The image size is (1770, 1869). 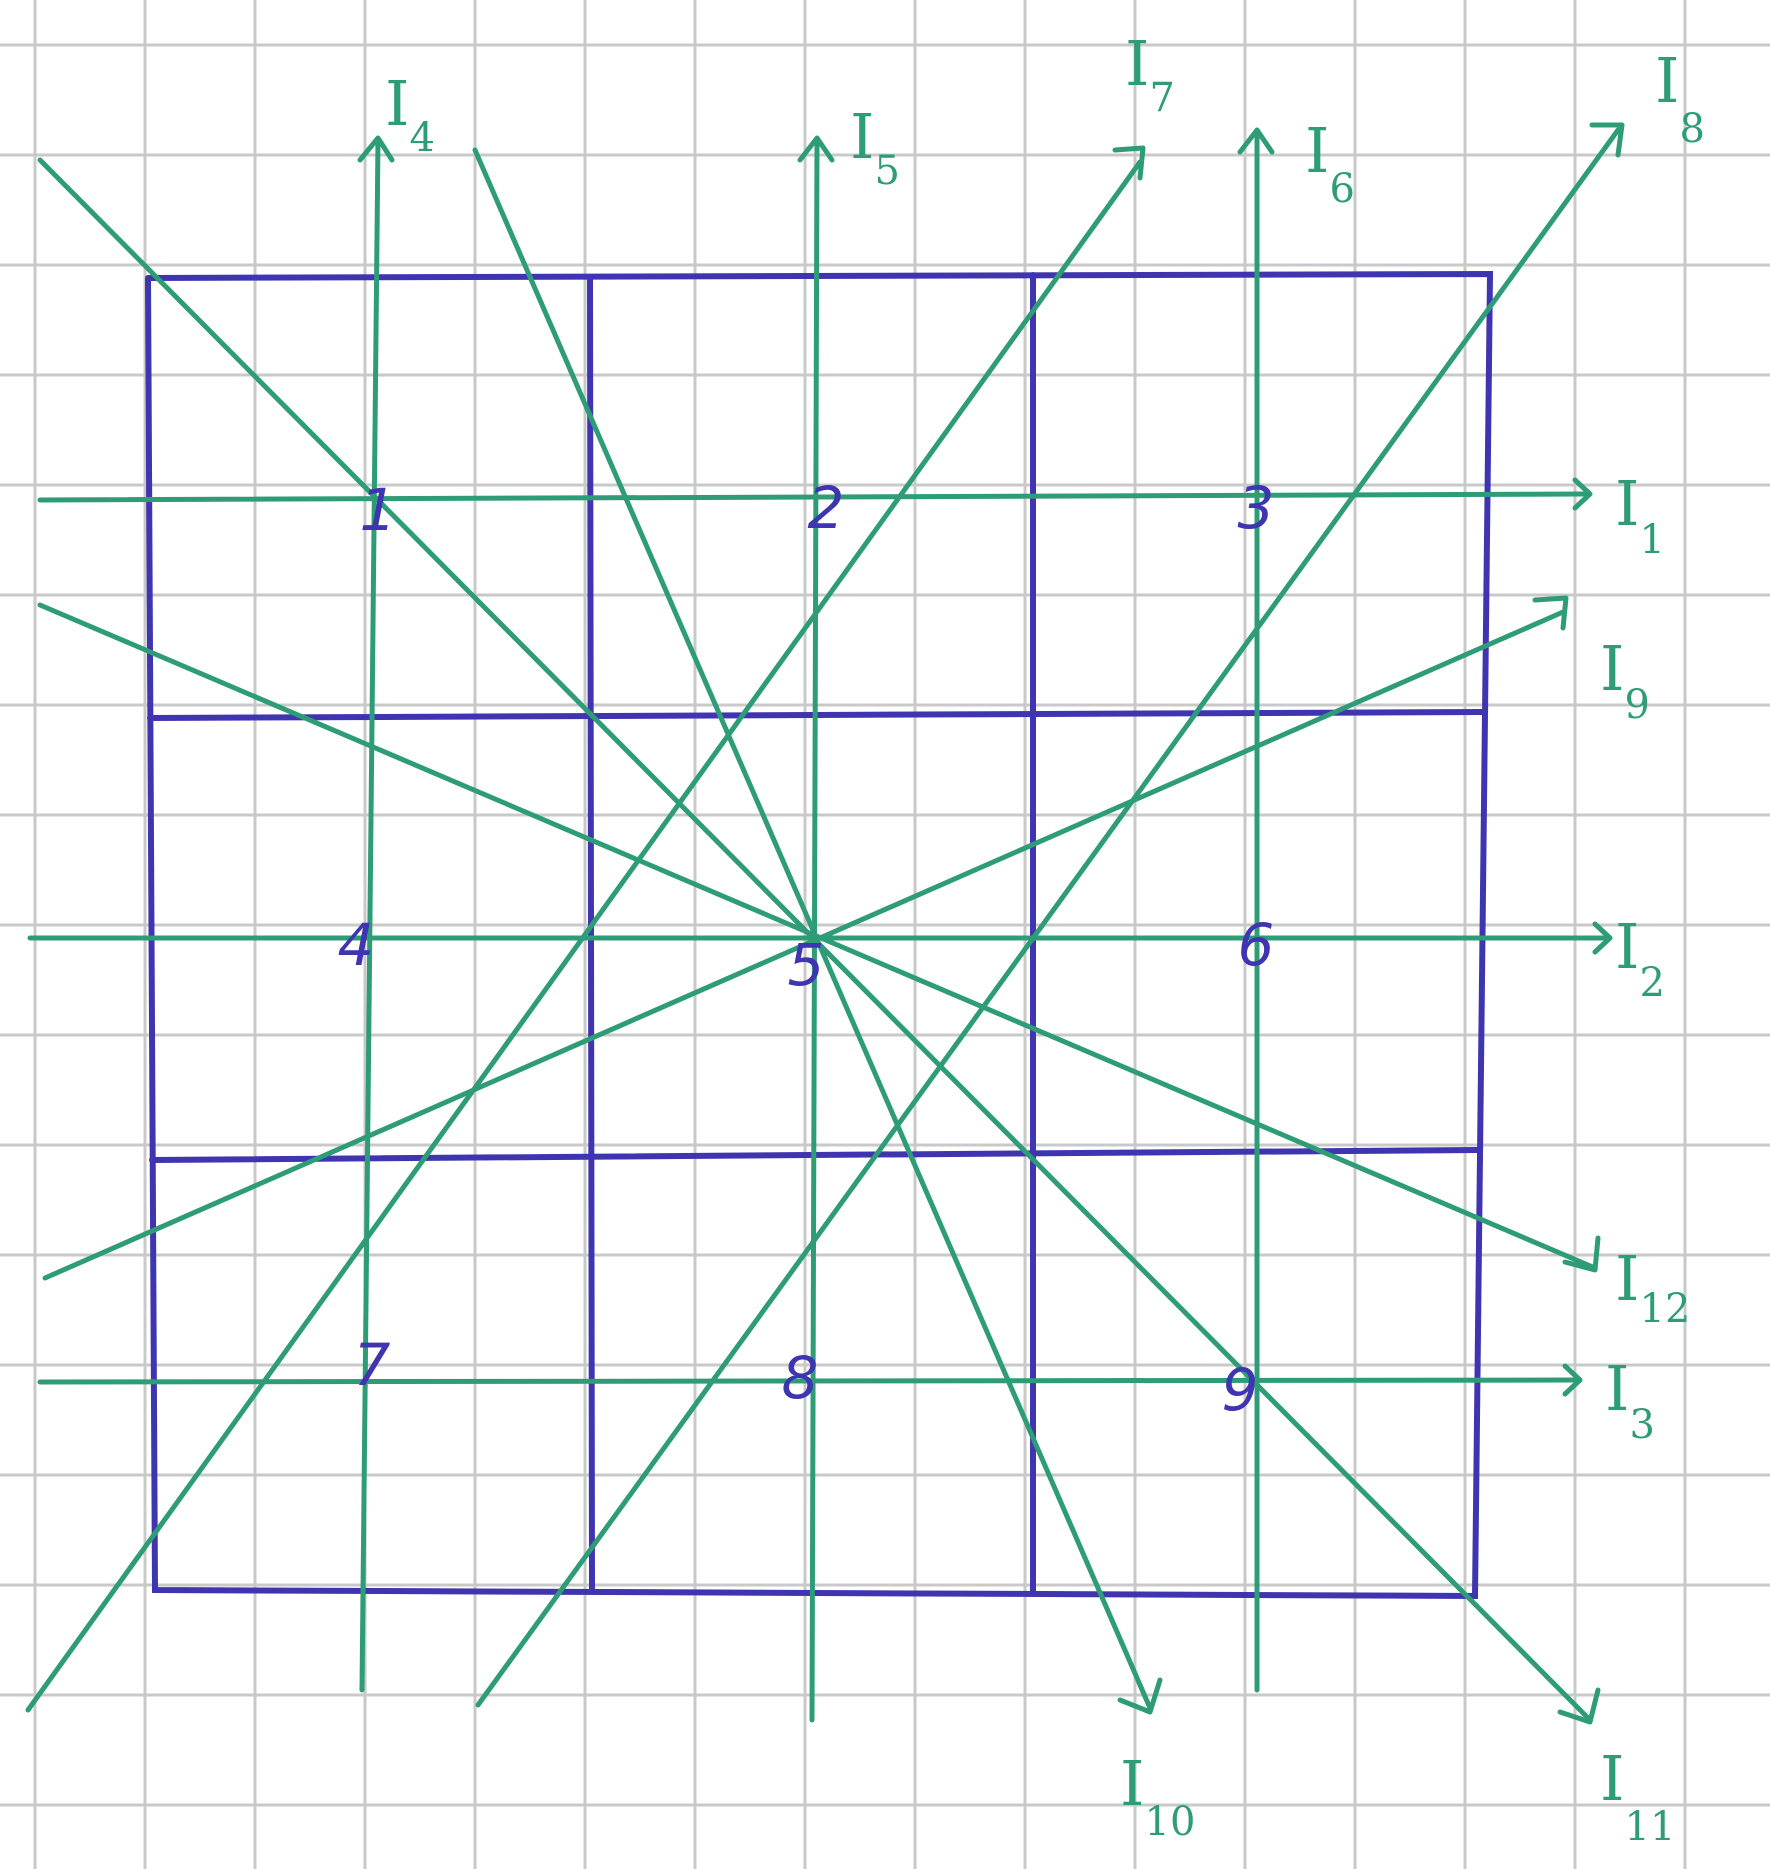 I want to click on label-I3: I3, so click(x=1630, y=1400).